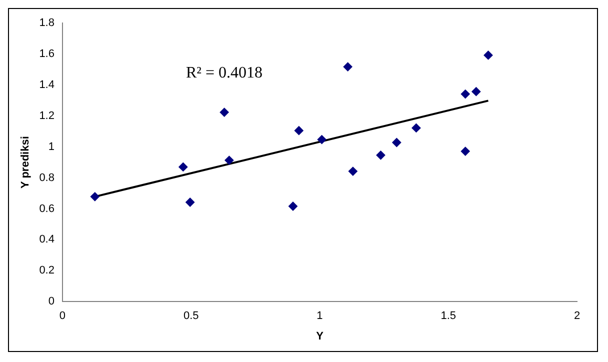 This screenshot has height=362, width=608. Describe the element at coordinates (46, 116) in the screenshot. I see `y-tick-label: 1.2` at that location.